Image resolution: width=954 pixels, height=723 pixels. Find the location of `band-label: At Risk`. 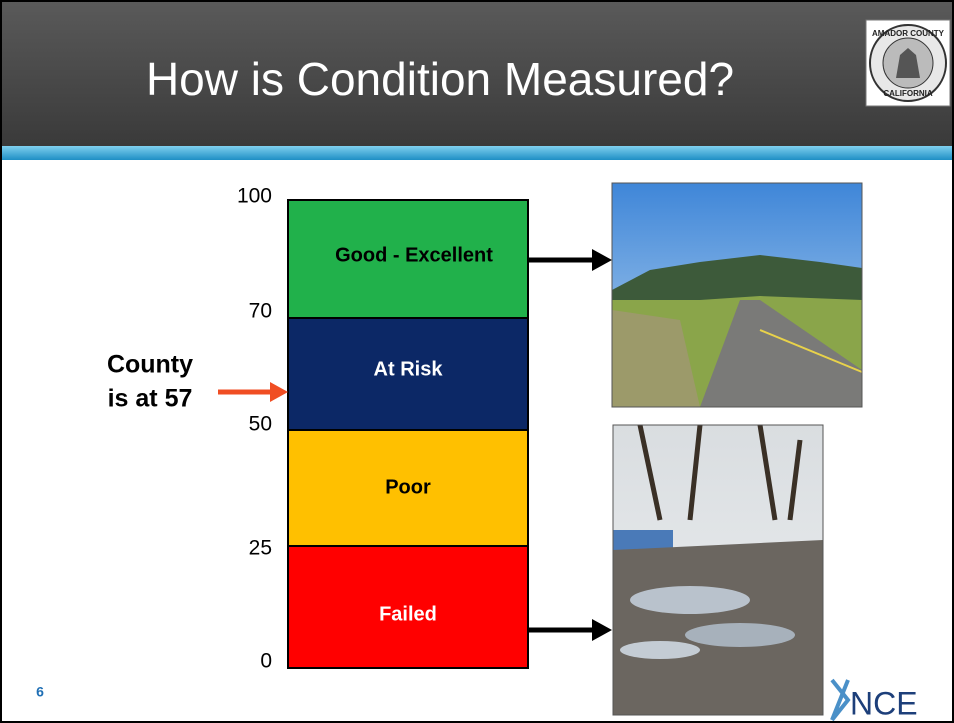

band-label: At Risk is located at coordinates (409, 369).